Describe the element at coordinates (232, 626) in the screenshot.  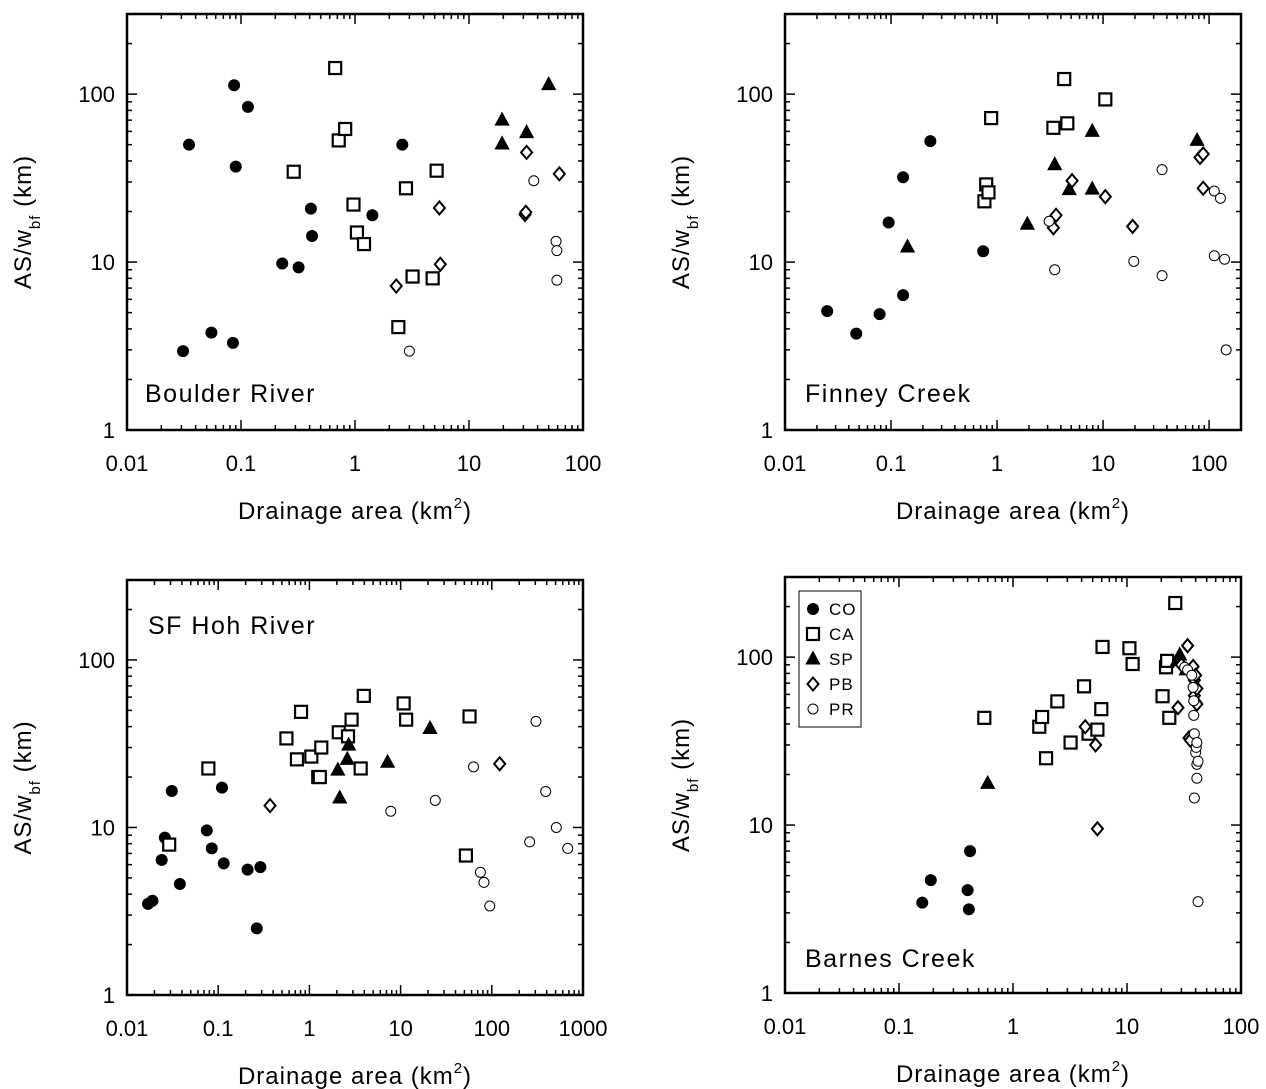
I see `panel-title: SF Hoh River` at that location.